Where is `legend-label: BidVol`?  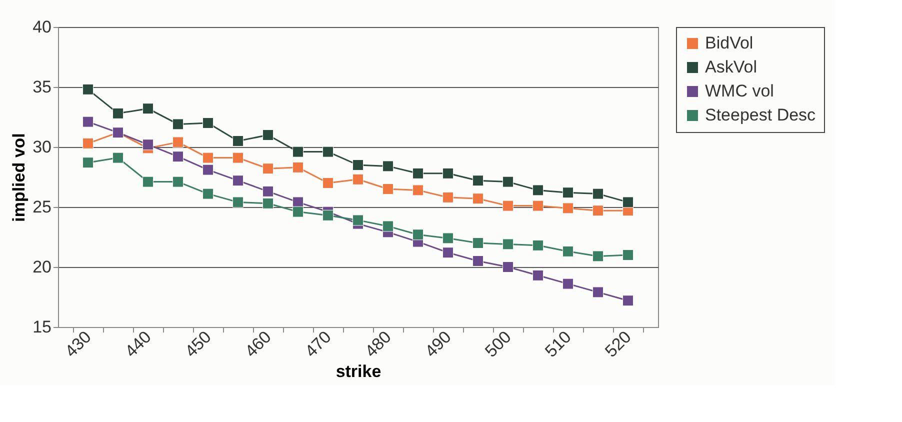 legend-label: BidVol is located at coordinates (729, 43).